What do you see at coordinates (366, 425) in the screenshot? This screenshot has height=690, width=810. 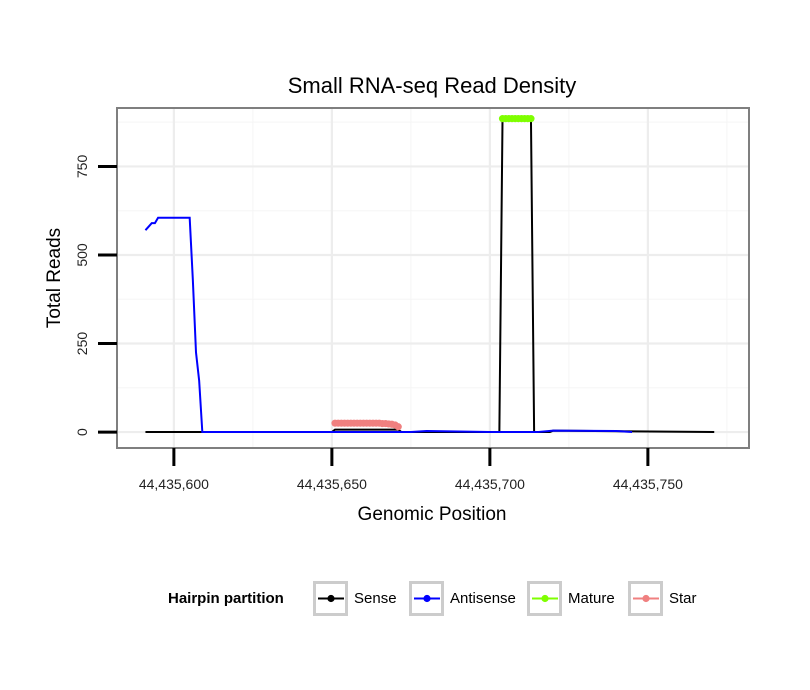 I see `series-star` at bounding box center [366, 425].